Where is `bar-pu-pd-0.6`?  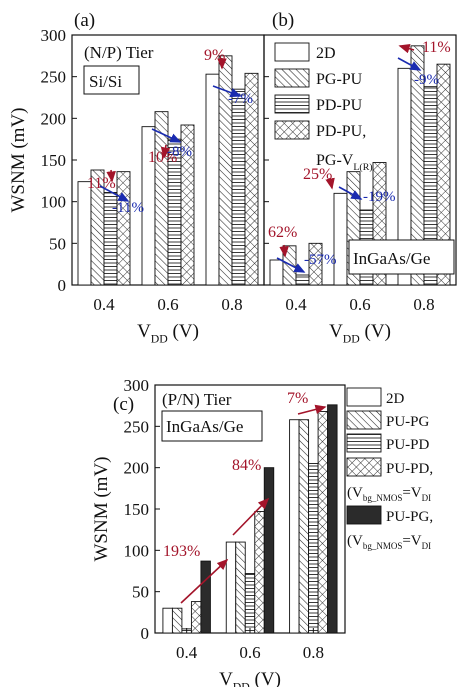
bar-pu-pd-0.6 is located at coordinates (250, 603).